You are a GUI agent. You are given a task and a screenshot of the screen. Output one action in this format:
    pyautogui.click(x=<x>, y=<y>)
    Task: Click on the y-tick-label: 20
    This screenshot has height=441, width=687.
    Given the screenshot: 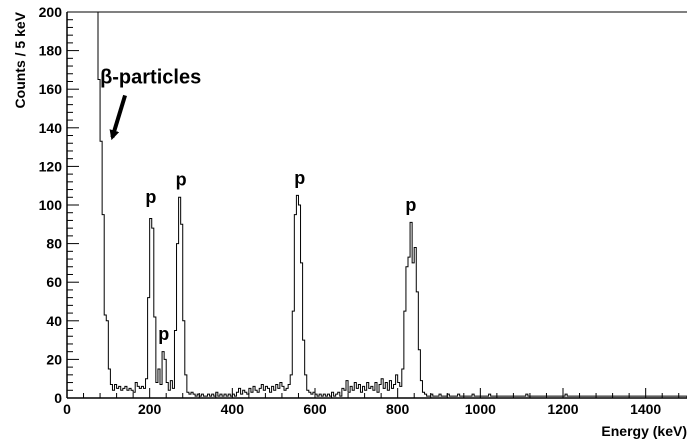 What is the action you would take?
    pyautogui.click(x=54, y=359)
    